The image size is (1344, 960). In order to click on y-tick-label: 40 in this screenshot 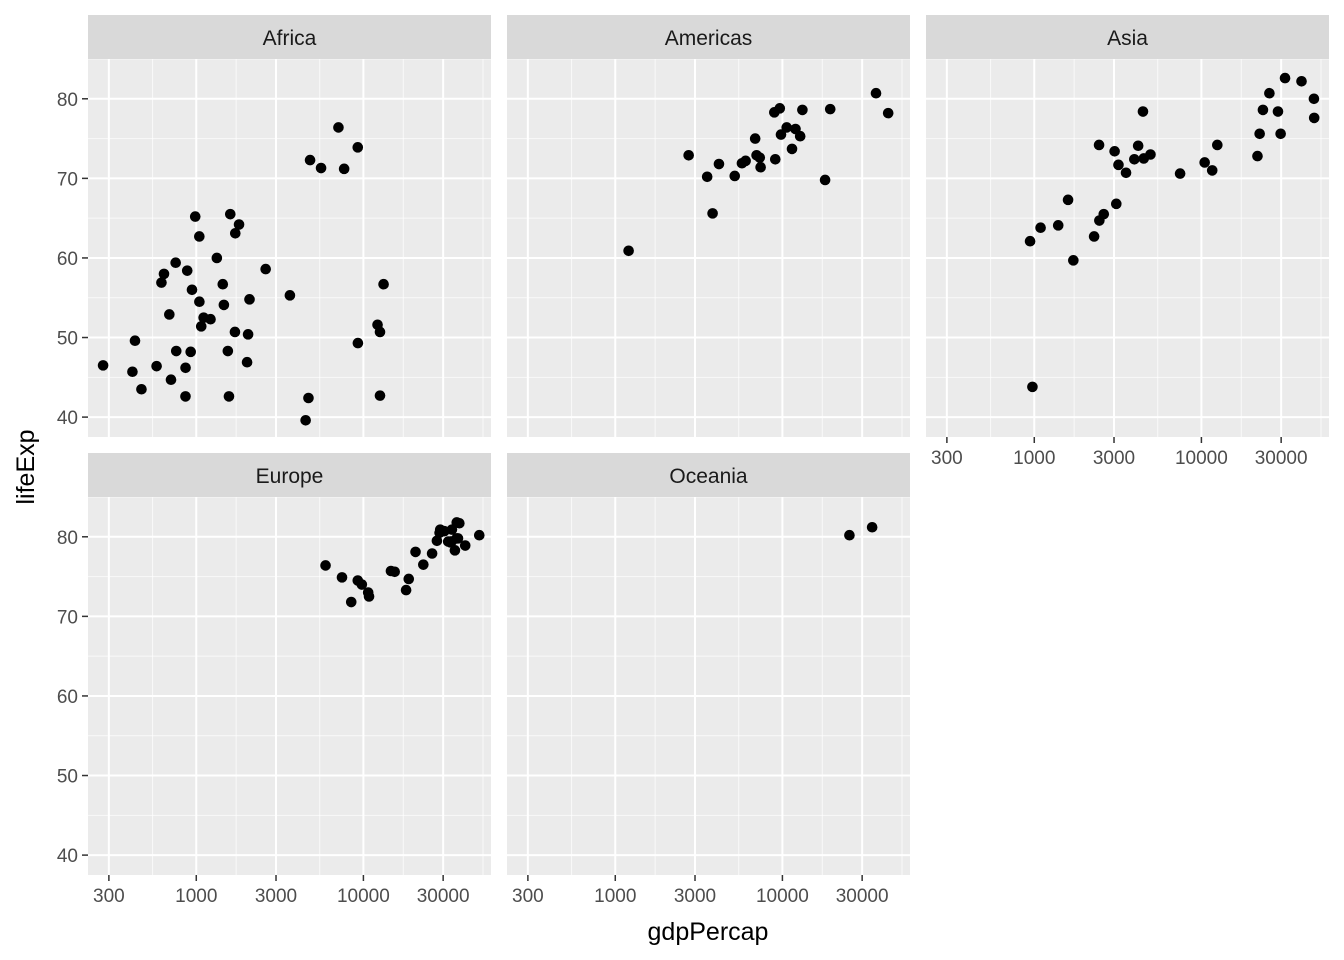, I will do `click(67, 418)`.